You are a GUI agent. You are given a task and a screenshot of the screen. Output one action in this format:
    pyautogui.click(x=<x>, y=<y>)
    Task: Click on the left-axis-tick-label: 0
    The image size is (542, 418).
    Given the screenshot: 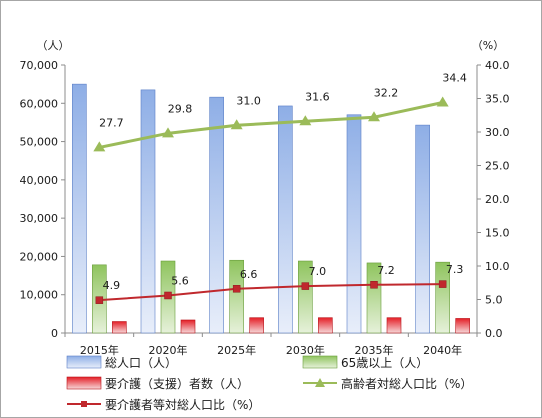 What is the action you would take?
    pyautogui.click(x=54, y=333)
    